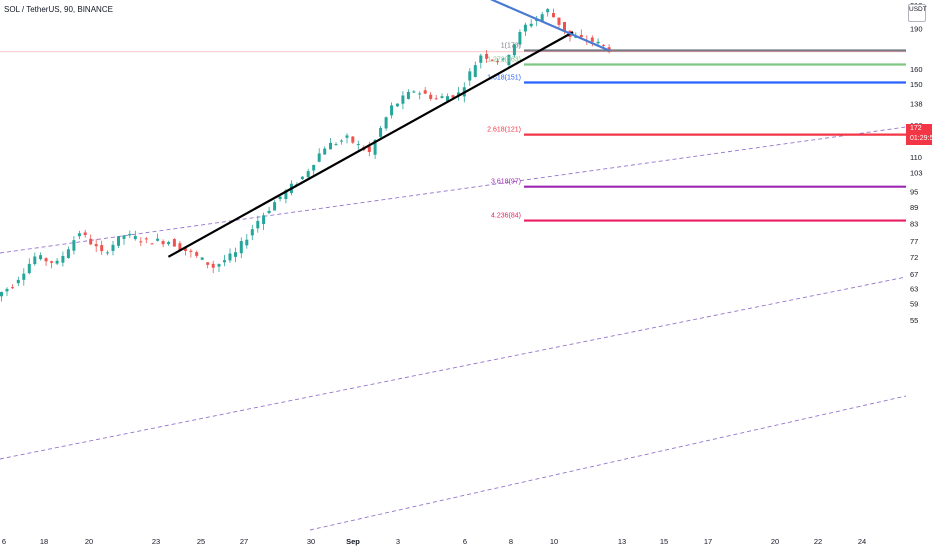 The height and width of the screenshot is (550, 932). What do you see at coordinates (914, 304) in the screenshot?
I see `y-axis-tick-label: 59` at bounding box center [914, 304].